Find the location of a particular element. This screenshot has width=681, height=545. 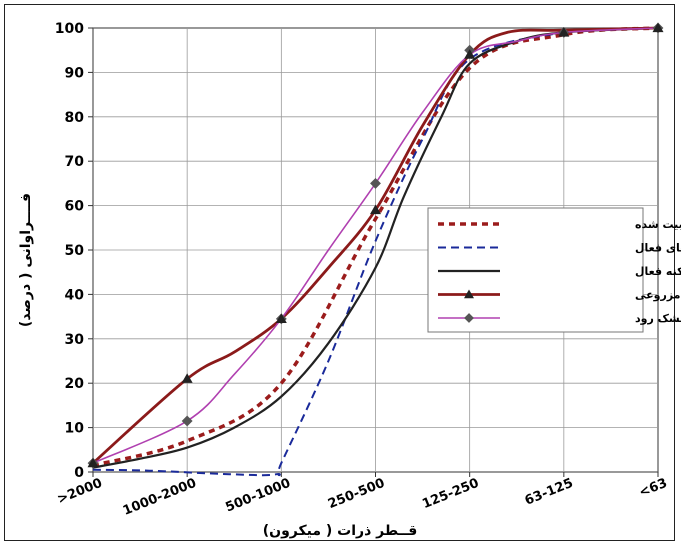

legend-label: مناطق مزروعی is located at coordinates (658, 295).